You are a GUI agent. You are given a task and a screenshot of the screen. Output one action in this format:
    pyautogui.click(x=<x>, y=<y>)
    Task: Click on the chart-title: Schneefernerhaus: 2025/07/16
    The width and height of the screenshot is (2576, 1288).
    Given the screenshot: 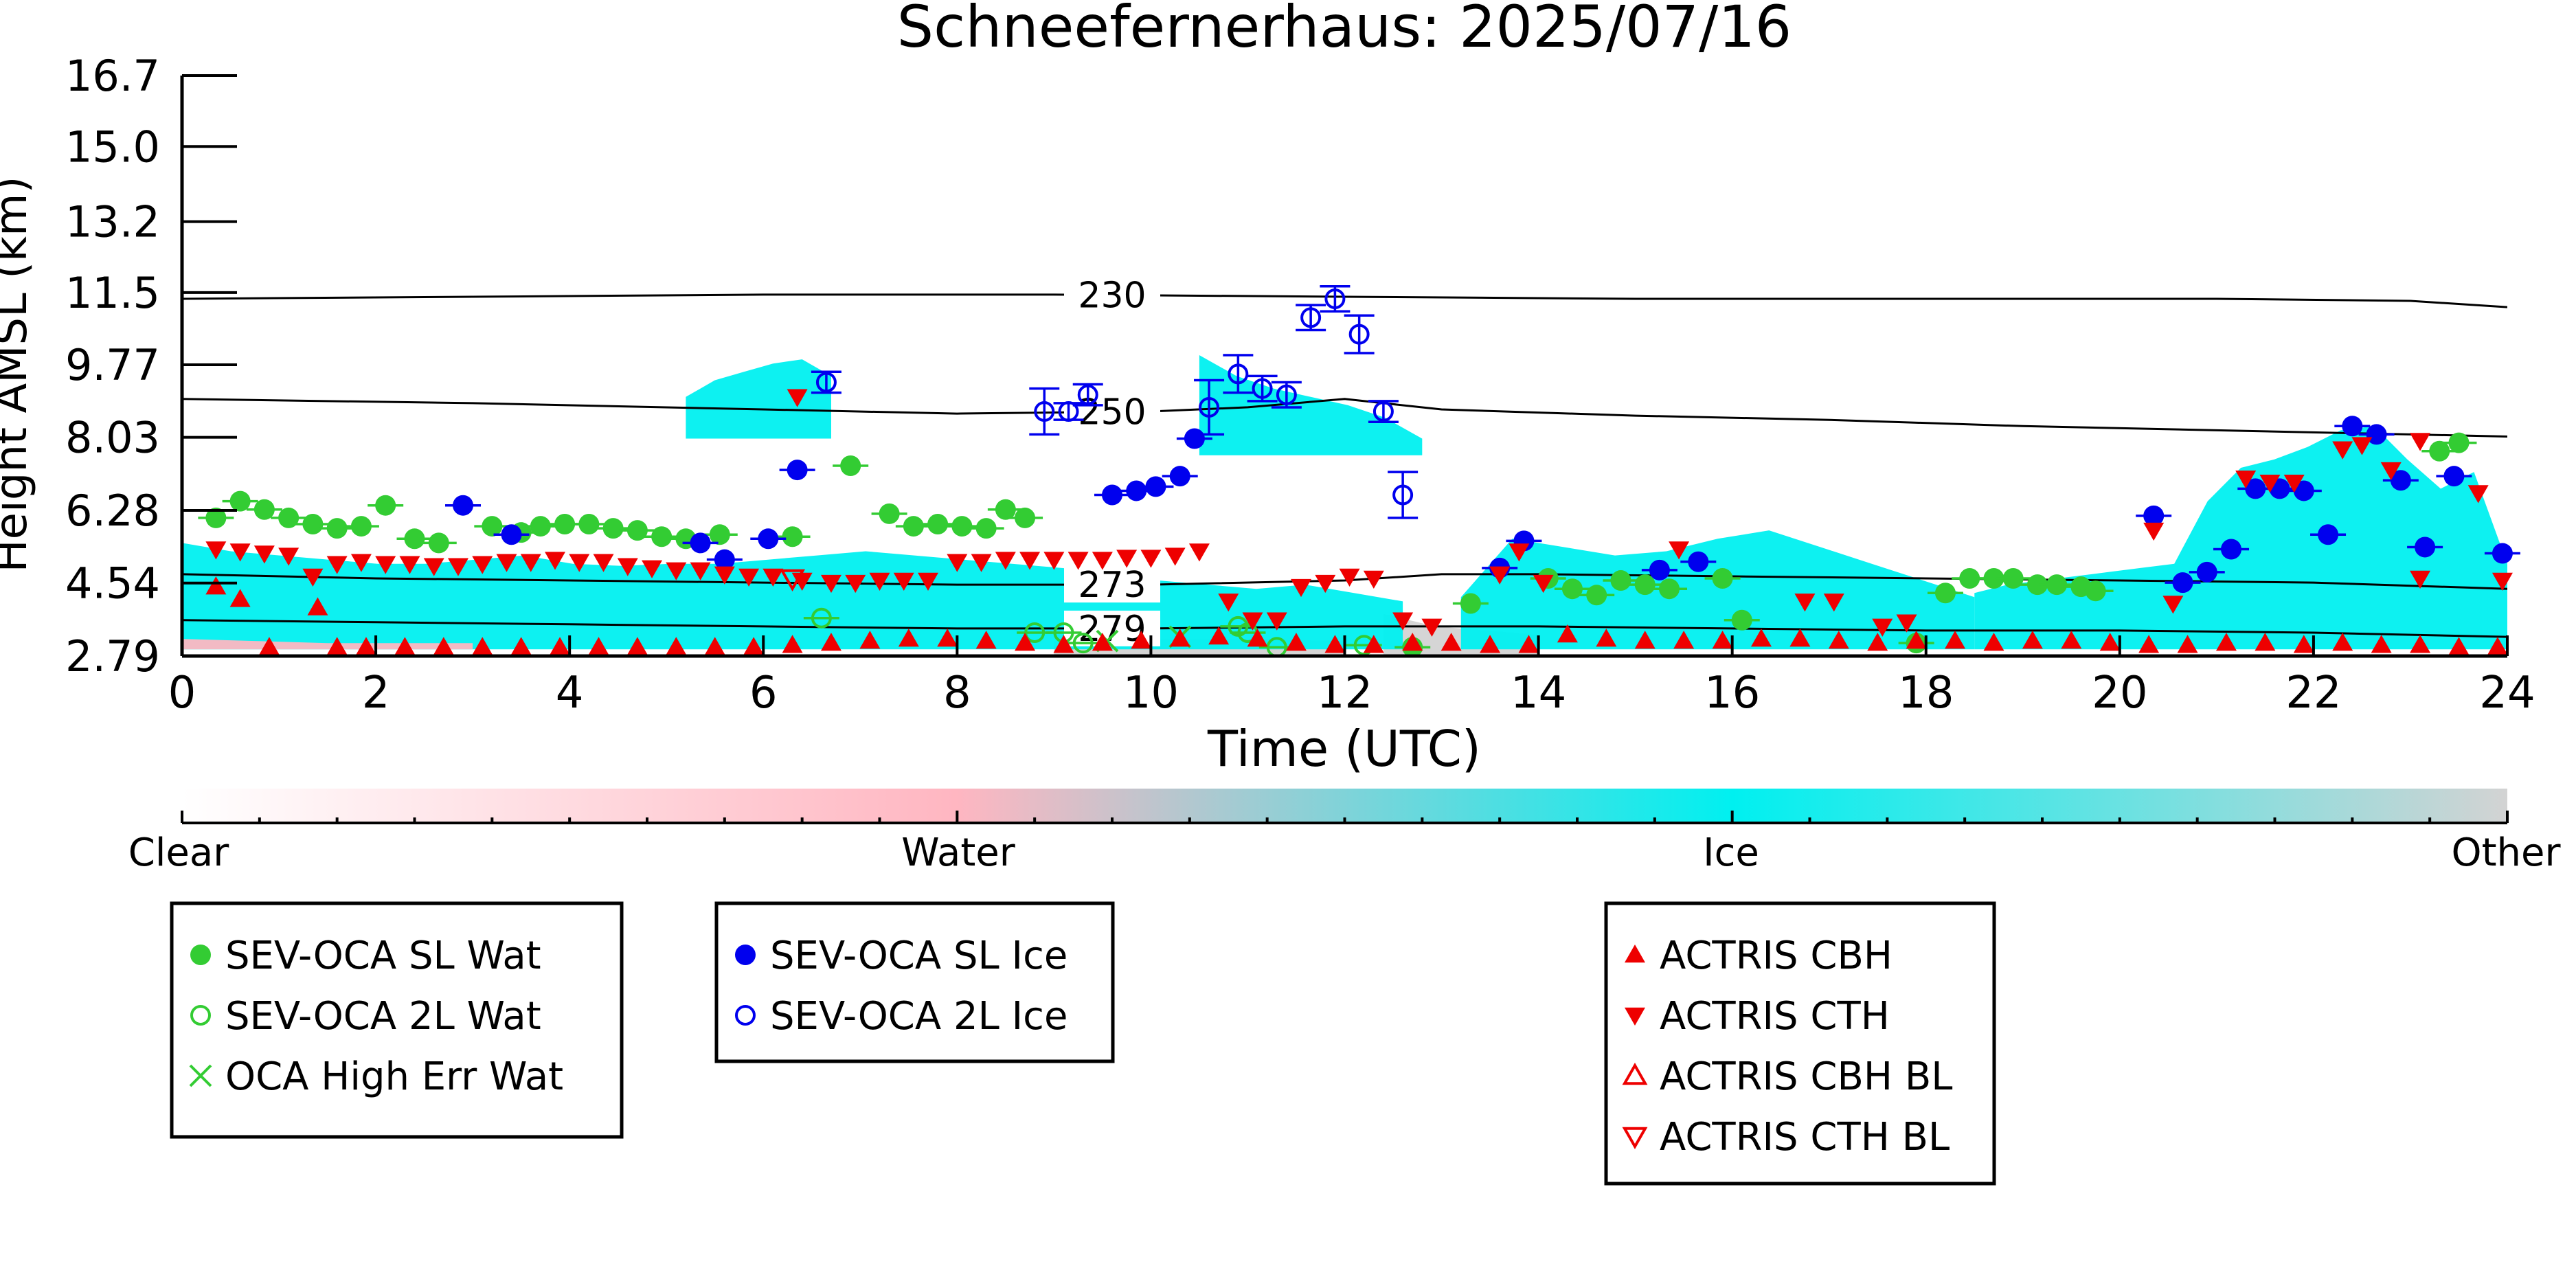 What is the action you would take?
    pyautogui.click(x=1344, y=30)
    